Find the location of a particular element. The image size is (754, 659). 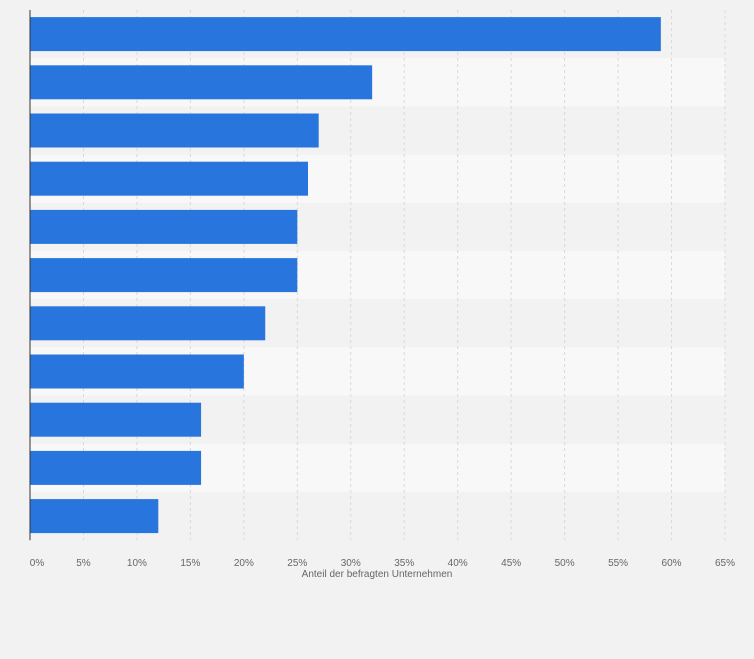

footer-area is located at coordinates (377, 629).